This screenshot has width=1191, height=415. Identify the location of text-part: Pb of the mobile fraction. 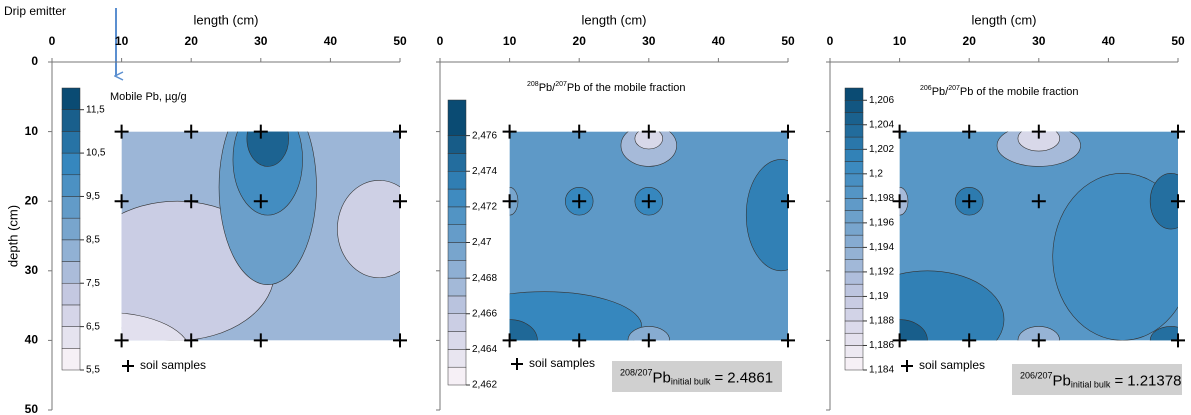
(1019, 92).